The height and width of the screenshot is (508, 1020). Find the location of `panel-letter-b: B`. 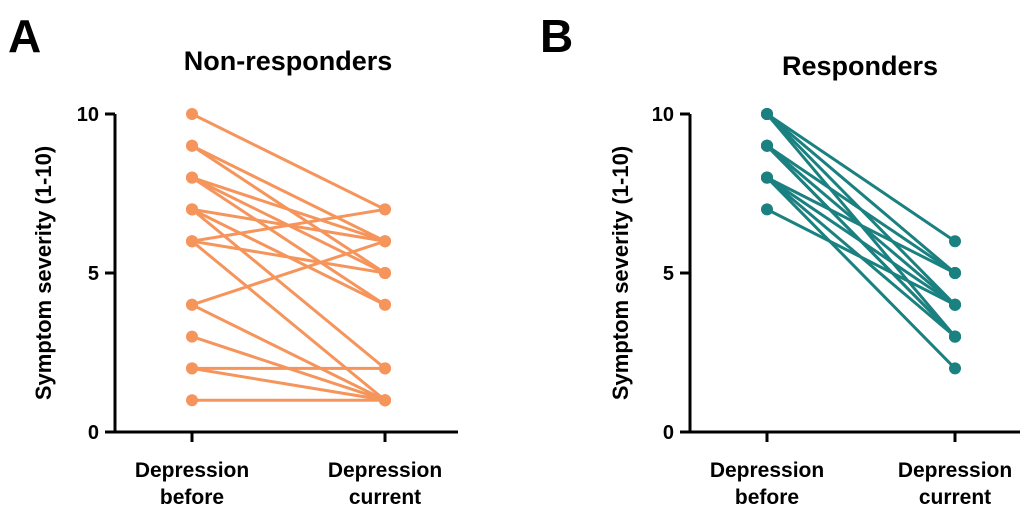

panel-letter-b: B is located at coordinates (556, 36).